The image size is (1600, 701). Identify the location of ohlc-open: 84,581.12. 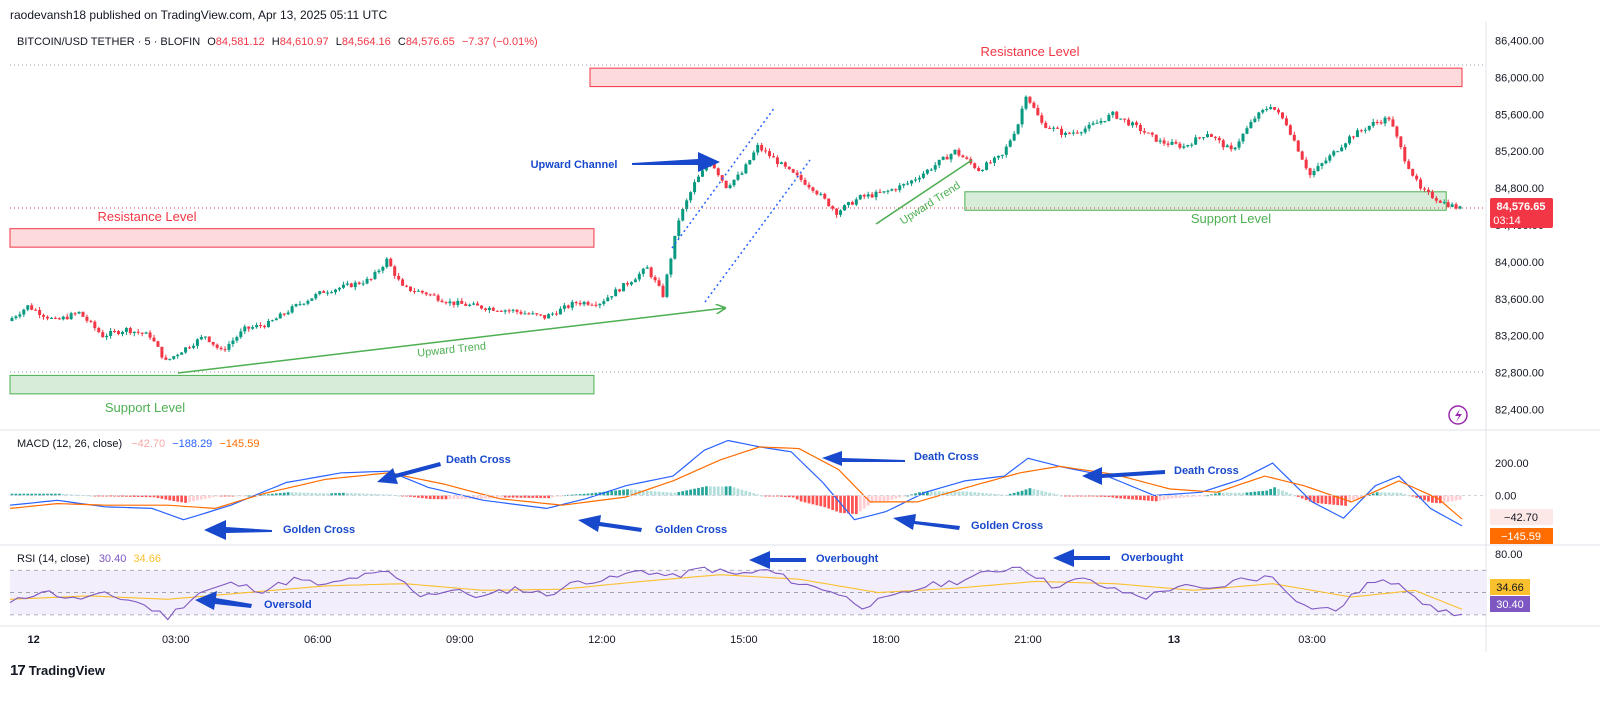
(240, 42).